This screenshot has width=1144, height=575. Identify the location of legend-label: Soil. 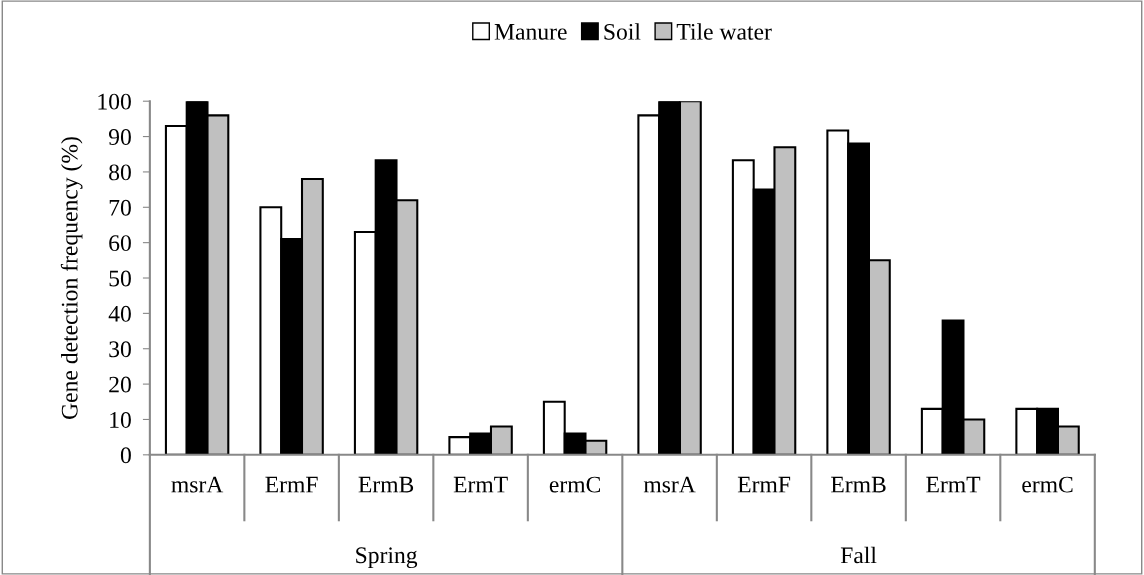
(622, 31).